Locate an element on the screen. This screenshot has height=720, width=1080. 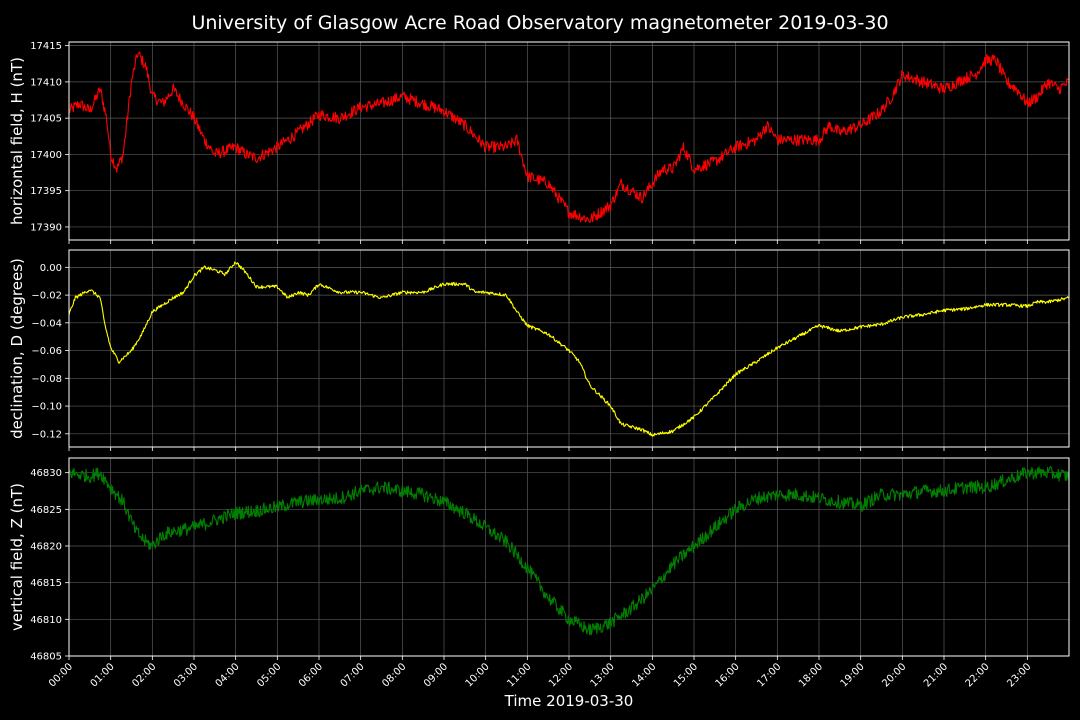
y-axis-label: vertical field, Z (nT) is located at coordinates (17, 557).